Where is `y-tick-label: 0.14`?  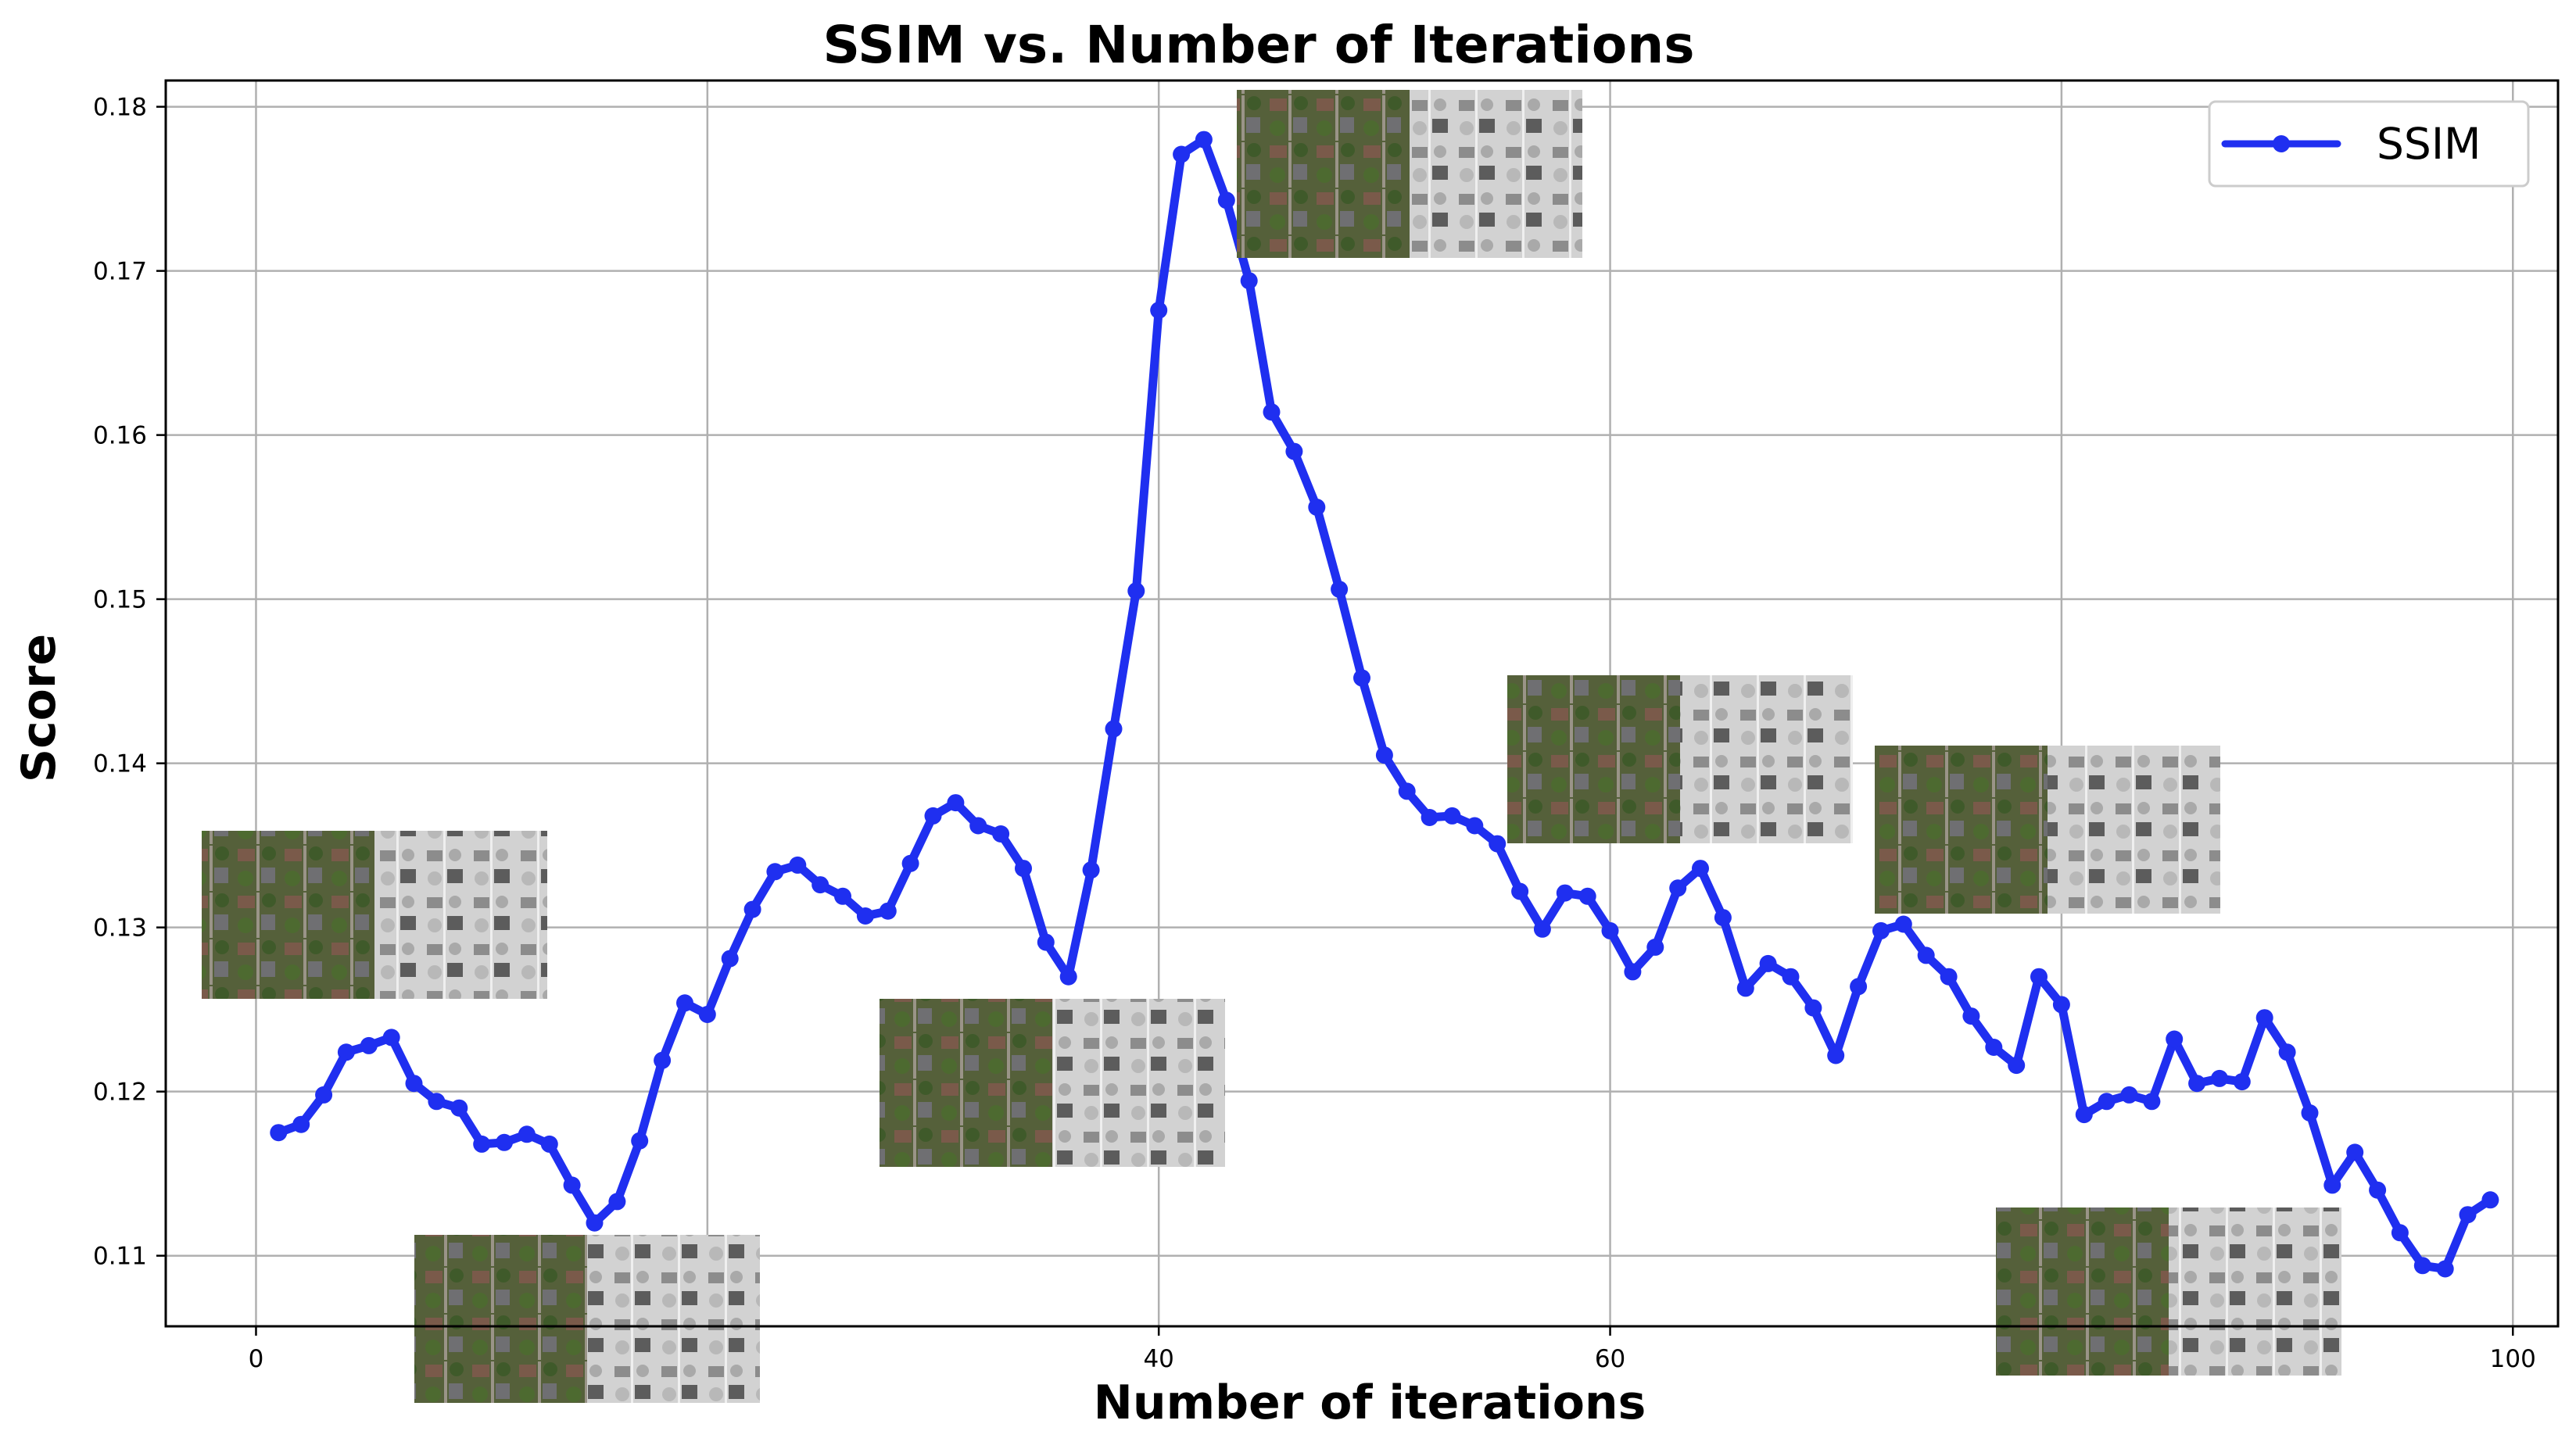
y-tick-label: 0.14 is located at coordinates (120, 764).